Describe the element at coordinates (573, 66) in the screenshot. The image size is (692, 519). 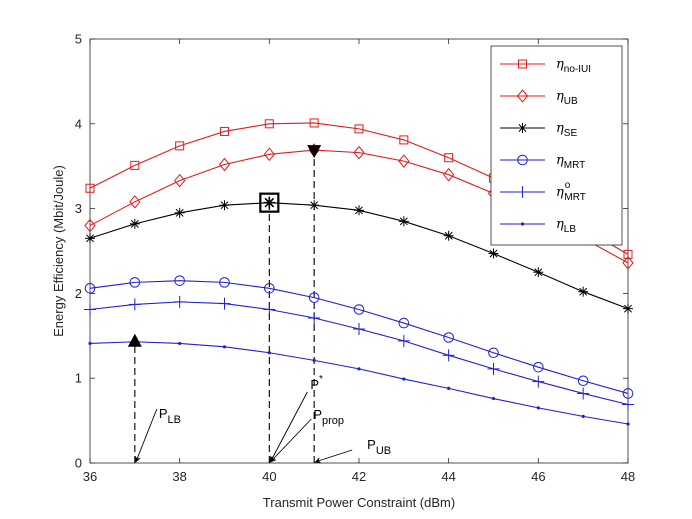
I see `legend-label: ηno-IUI` at that location.